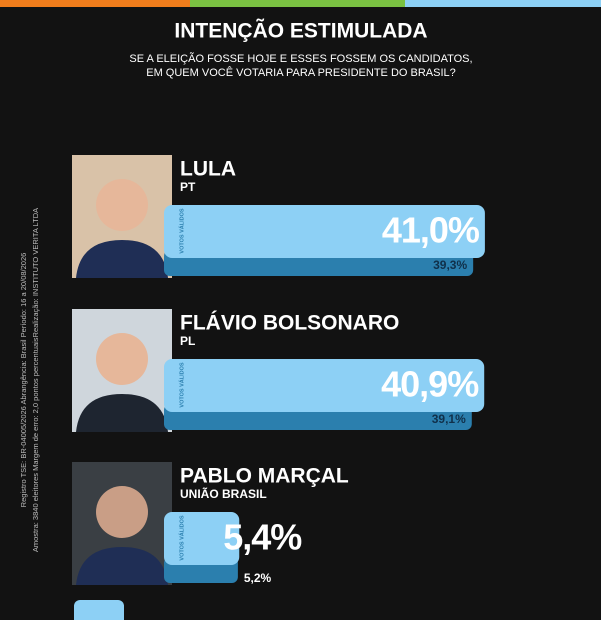  Describe the element at coordinates (99, 610) in the screenshot. I see `next-bar-partial` at that location.